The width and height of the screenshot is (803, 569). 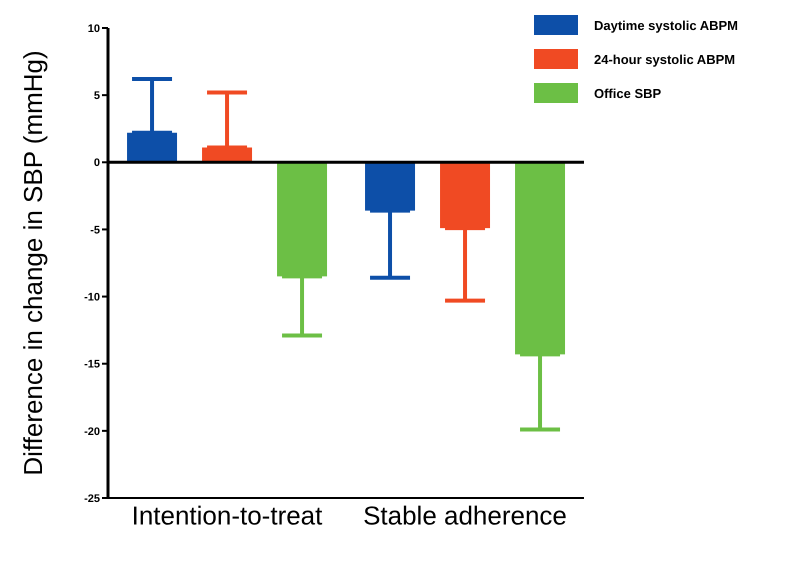 What do you see at coordinates (228, 515) in the screenshot?
I see `x-tick-label: Intention-to-treat` at bounding box center [228, 515].